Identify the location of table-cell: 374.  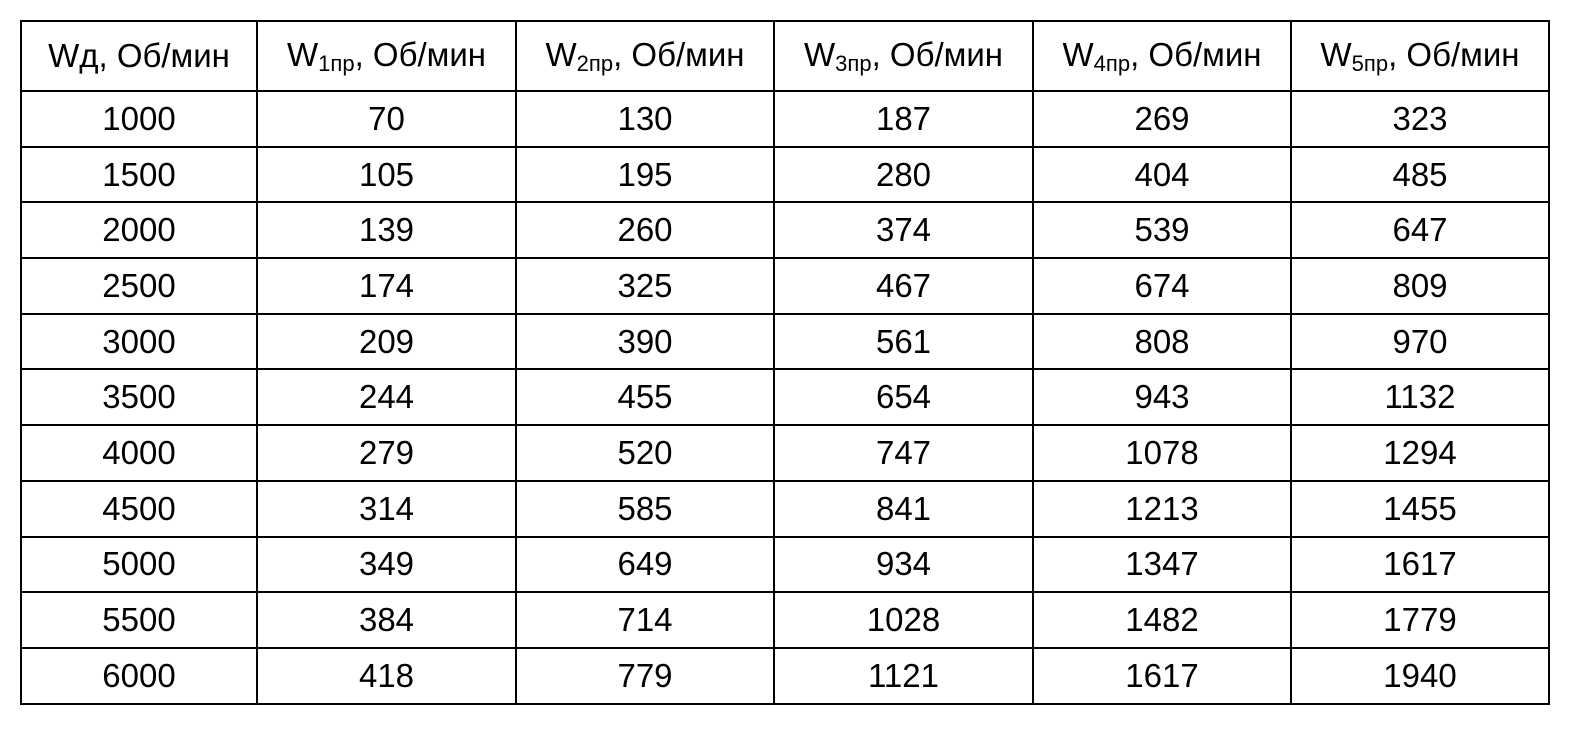
(903, 230).